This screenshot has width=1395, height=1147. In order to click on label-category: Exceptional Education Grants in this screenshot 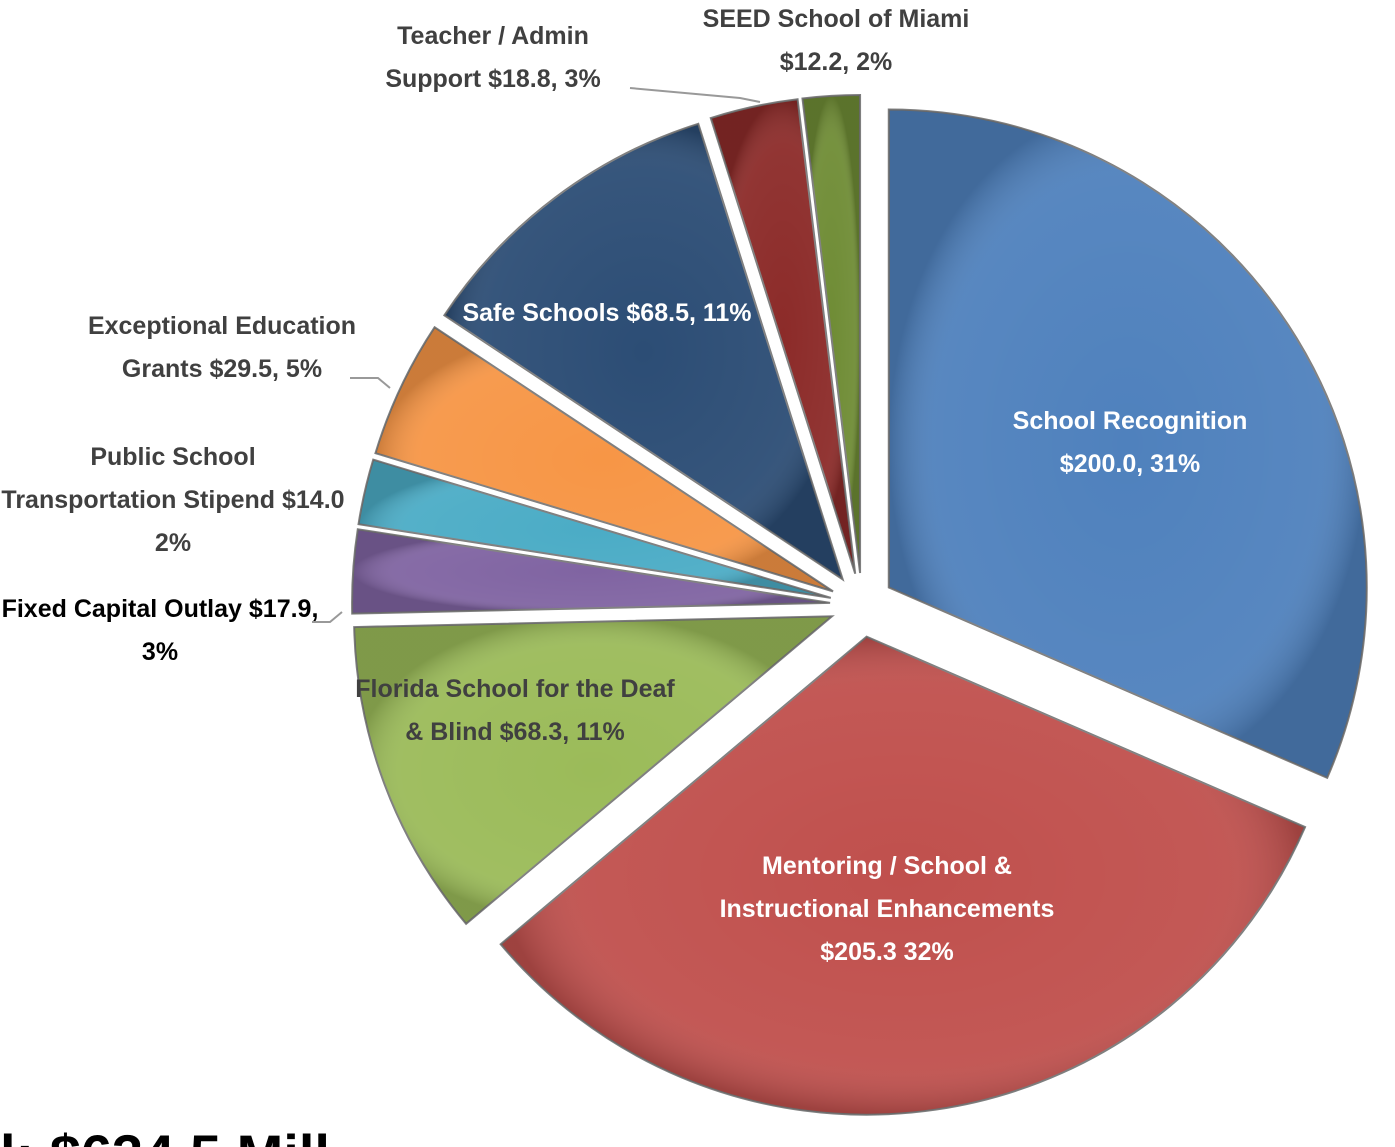, I will do `click(222, 347)`.